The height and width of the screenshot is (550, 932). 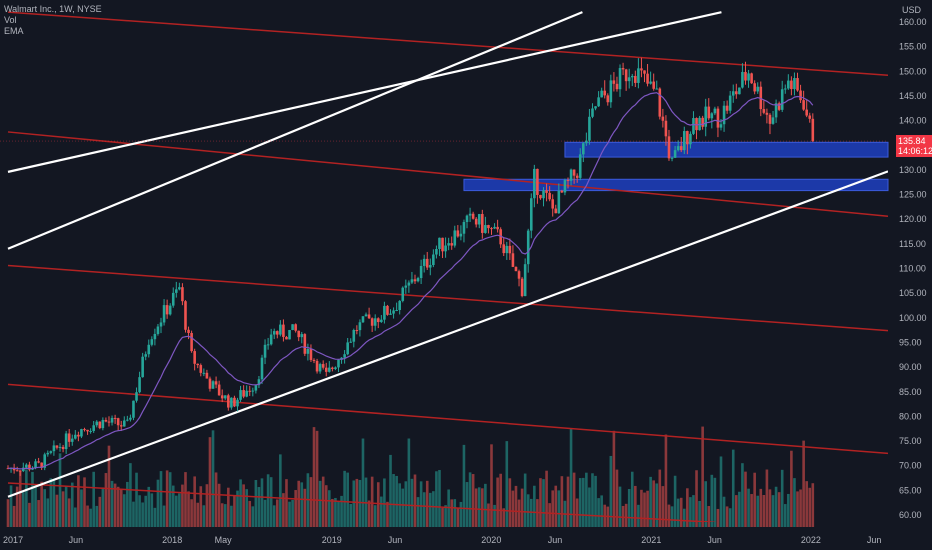 I want to click on volume-indicator-label: Vol, so click(x=10, y=20).